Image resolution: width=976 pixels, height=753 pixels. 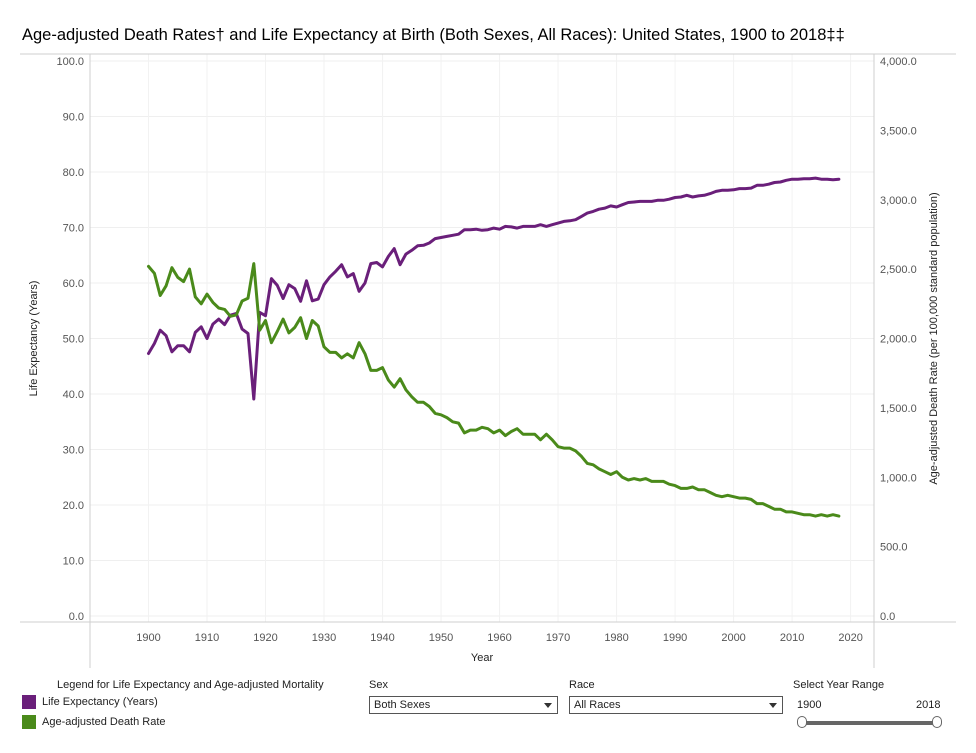 I want to click on sex-value: Both Sexes, so click(x=402, y=705).